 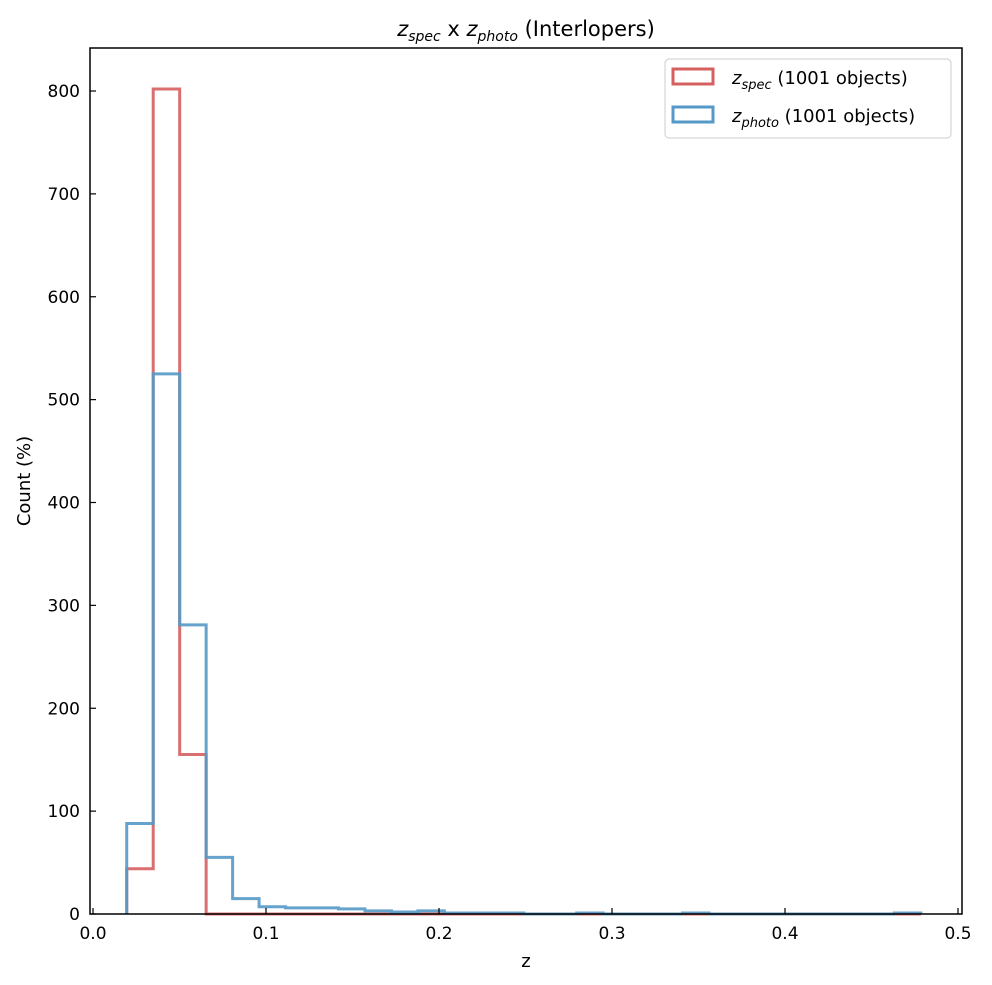 What do you see at coordinates (74, 915) in the screenshot?
I see `y-tick-label: 0` at bounding box center [74, 915].